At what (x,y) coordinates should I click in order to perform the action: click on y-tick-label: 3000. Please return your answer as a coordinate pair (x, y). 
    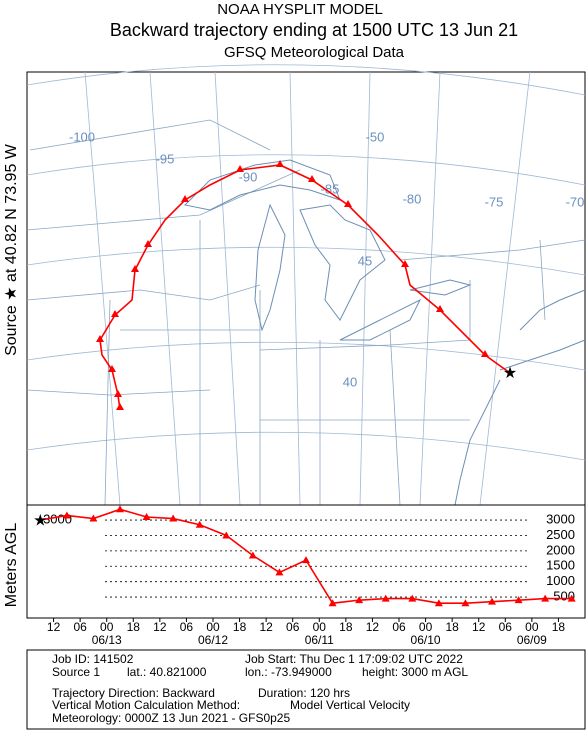
    Looking at the image, I should click on (560, 519).